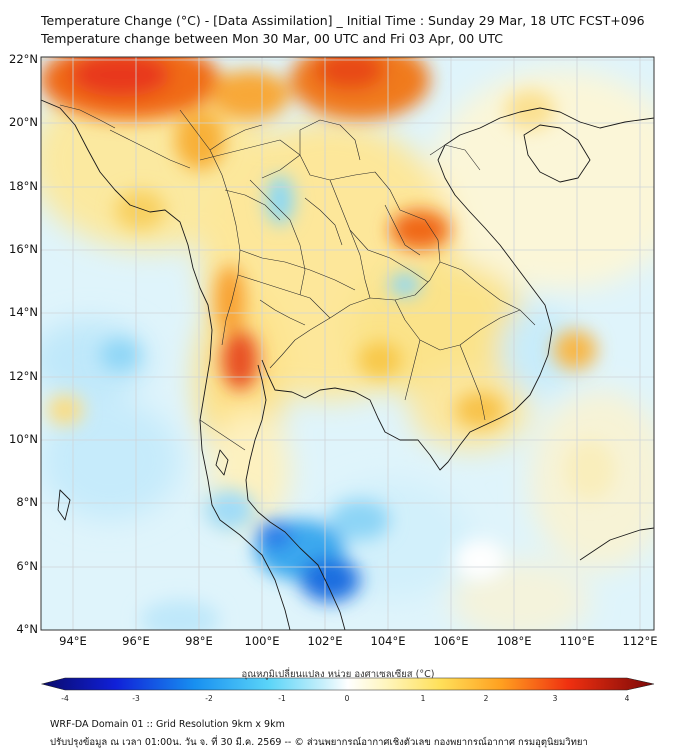 Image resolution: width=676 pixels, height=756 pixels. I want to click on colorbar-tick-label: -1, so click(282, 698).